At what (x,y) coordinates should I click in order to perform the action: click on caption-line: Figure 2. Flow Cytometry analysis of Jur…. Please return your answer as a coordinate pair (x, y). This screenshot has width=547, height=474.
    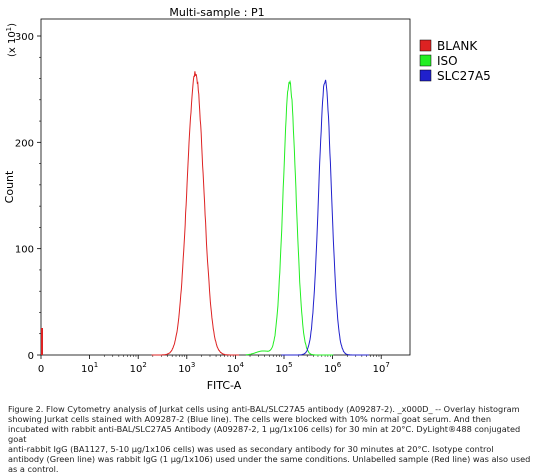
    Looking at the image, I should click on (264, 409).